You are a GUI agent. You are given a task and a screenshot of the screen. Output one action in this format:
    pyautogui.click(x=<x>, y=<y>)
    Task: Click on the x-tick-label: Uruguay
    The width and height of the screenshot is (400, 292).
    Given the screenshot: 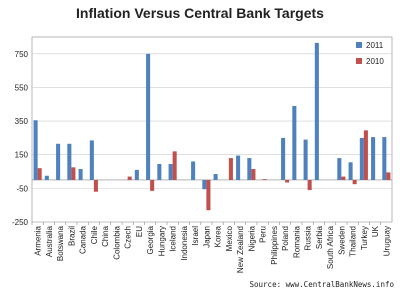 What is the action you would take?
    pyautogui.click(x=386, y=241)
    